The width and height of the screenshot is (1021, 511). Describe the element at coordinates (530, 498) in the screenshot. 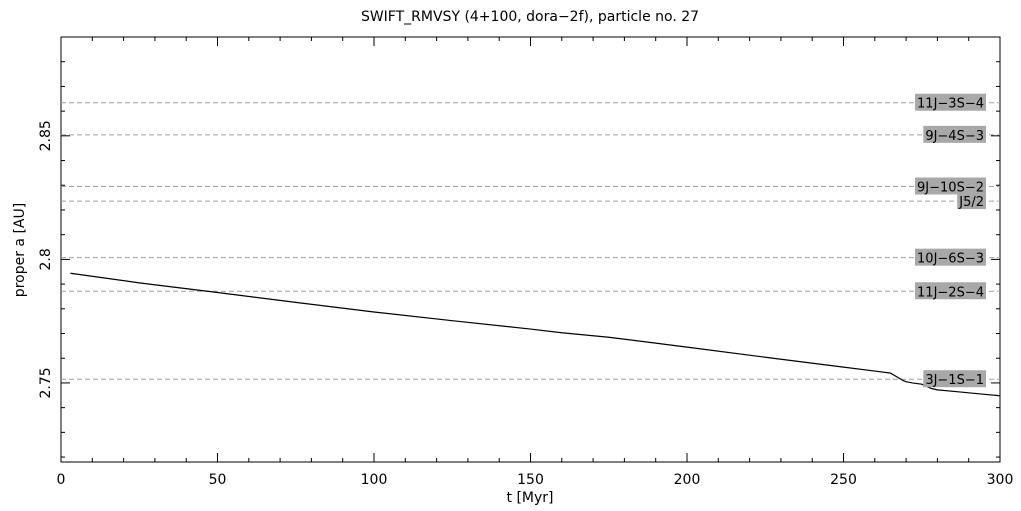

I see `x-axis-label: t [Myr]` at that location.